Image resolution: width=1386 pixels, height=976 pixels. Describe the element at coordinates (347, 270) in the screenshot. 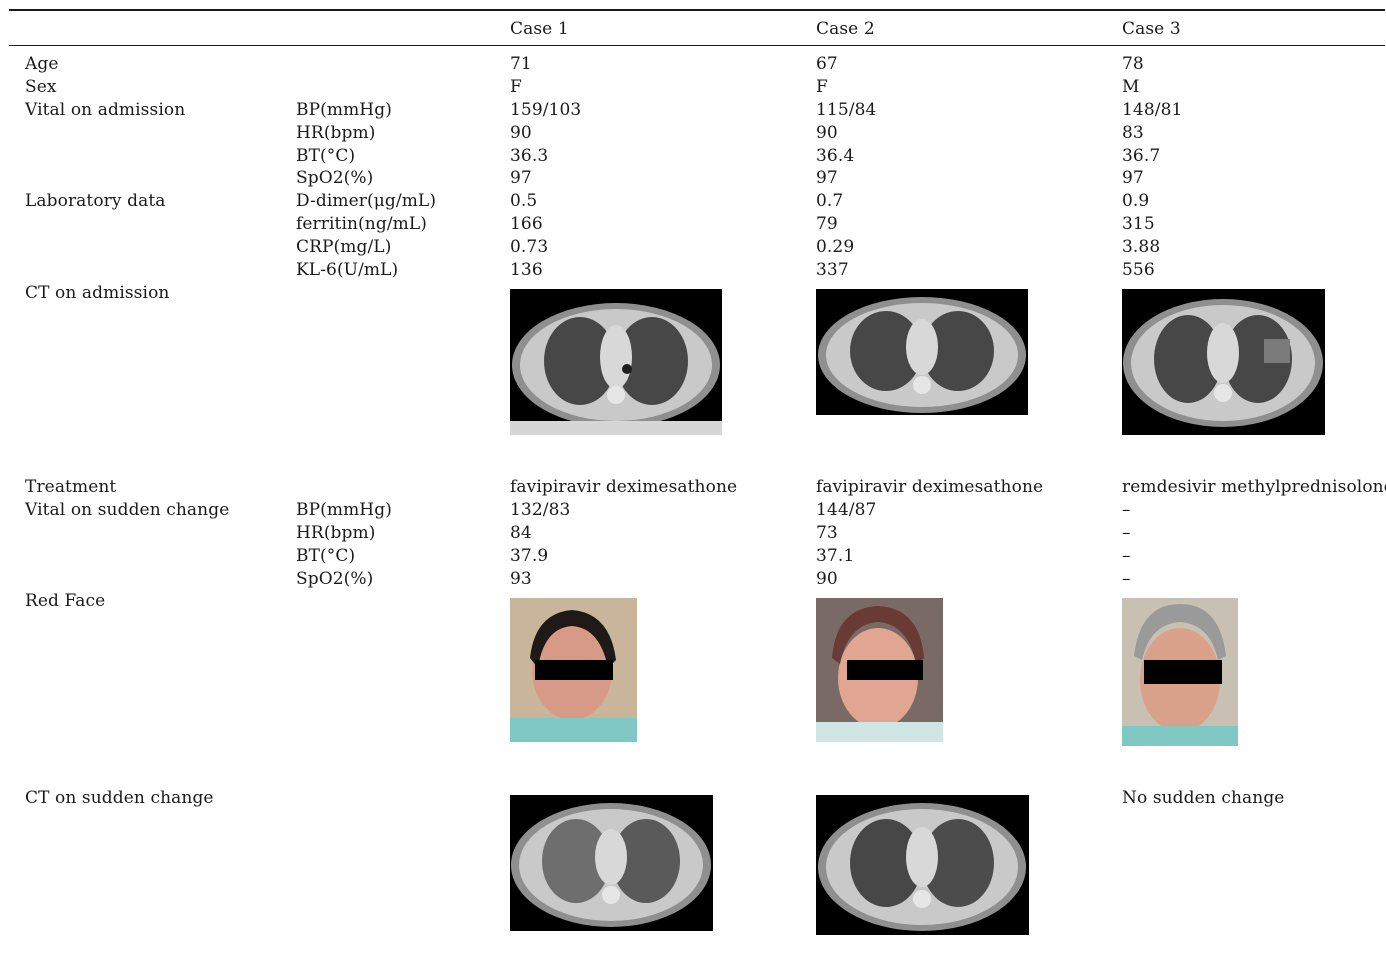

I see `sub-kl6: KL-6(U/mL)` at that location.